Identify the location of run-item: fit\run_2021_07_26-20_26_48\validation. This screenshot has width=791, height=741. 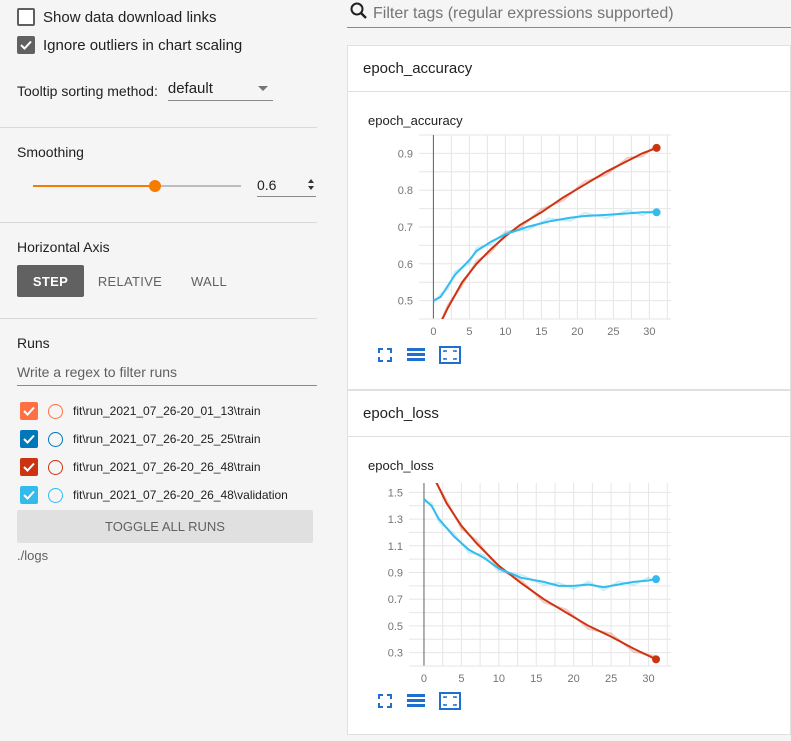
(154, 495).